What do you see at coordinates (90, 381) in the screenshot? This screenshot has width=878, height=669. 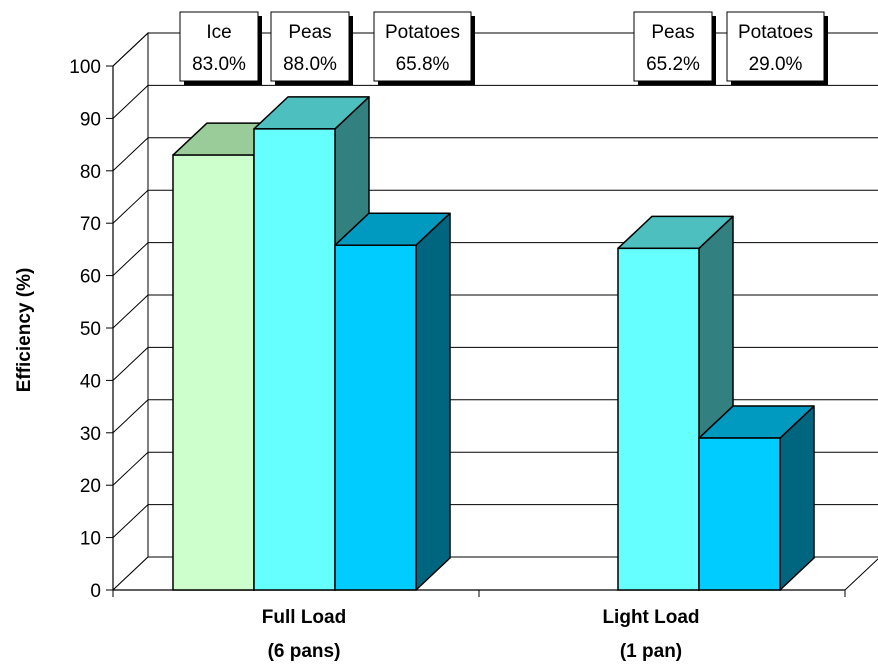 I see `y-tick-label: 40` at bounding box center [90, 381].